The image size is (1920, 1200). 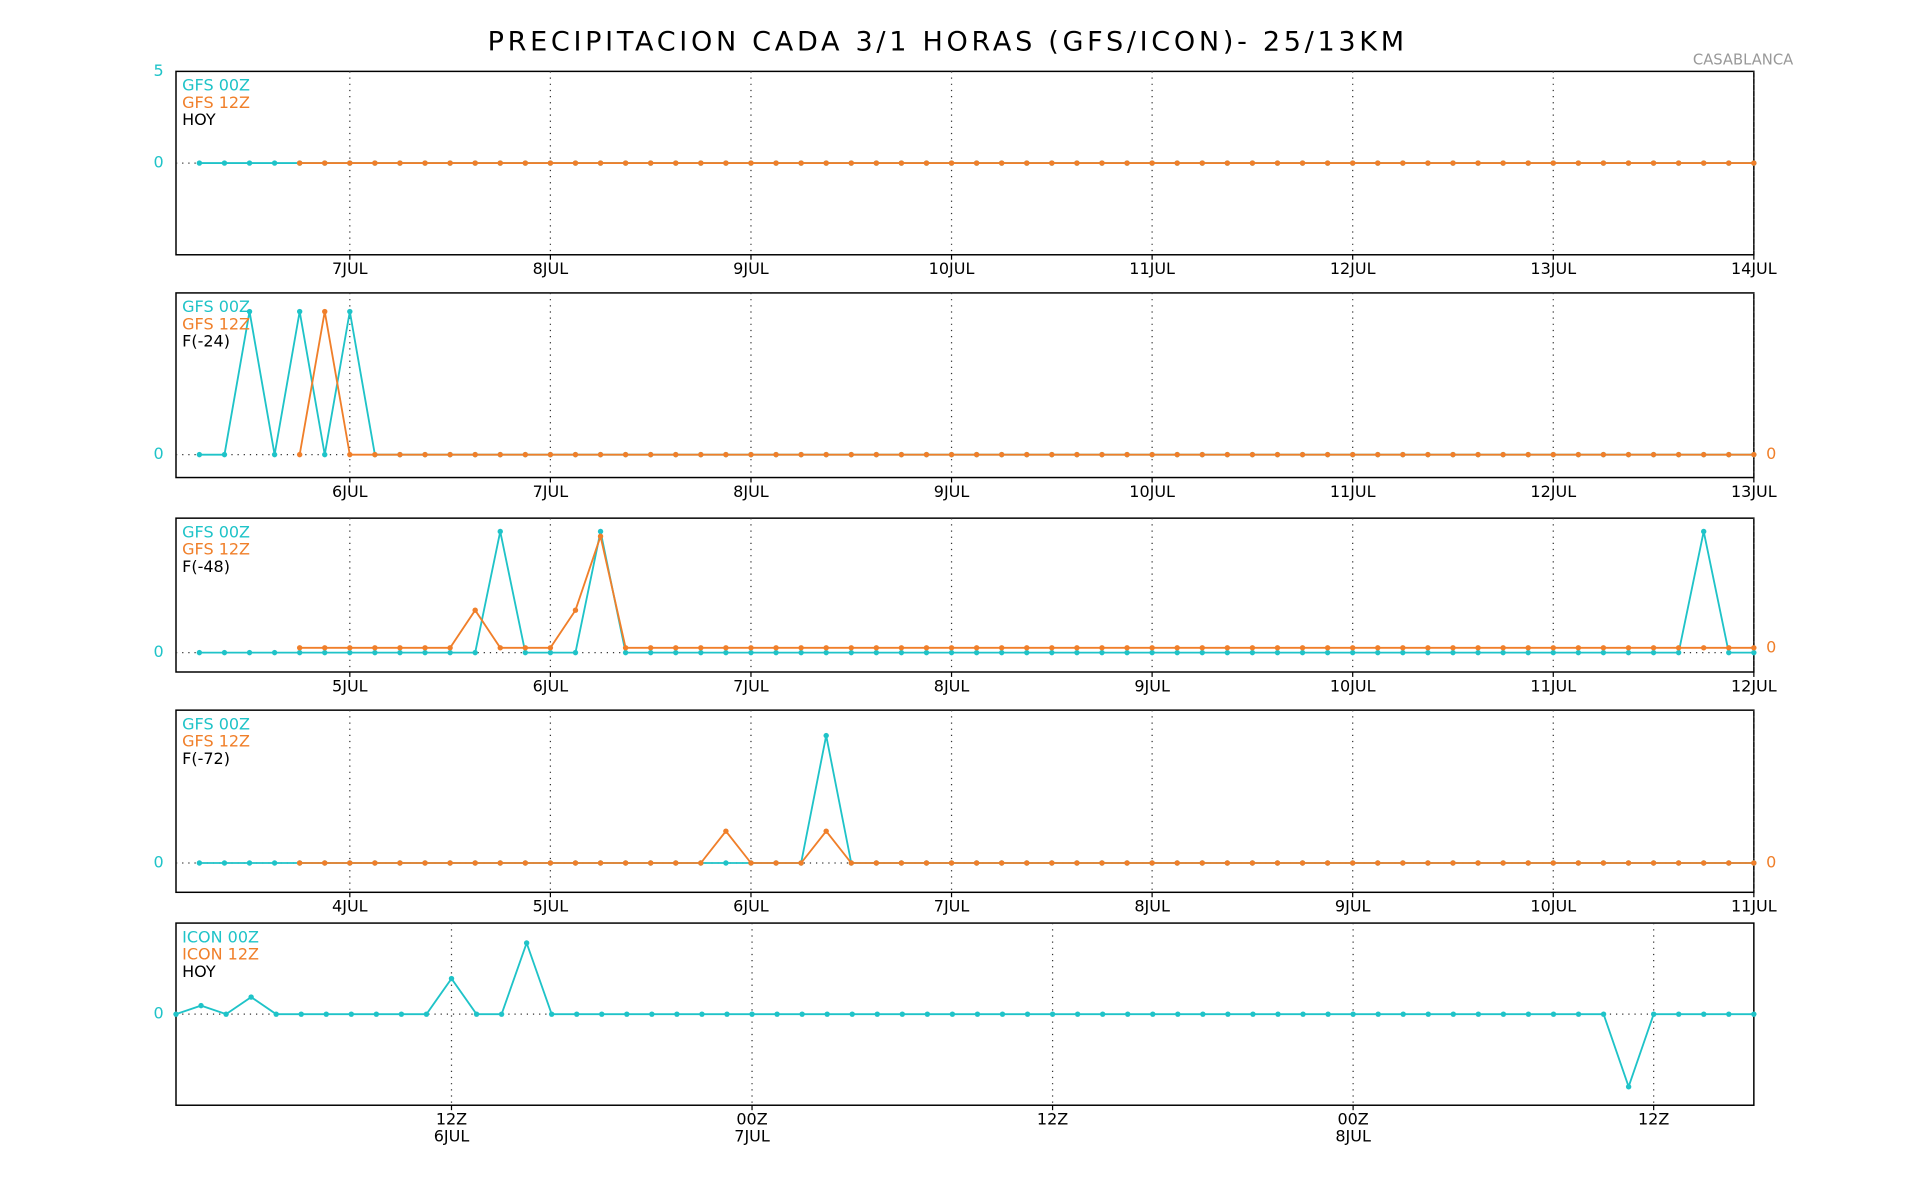 I want to click on x-tick-label: 6JUL, so click(x=350, y=491).